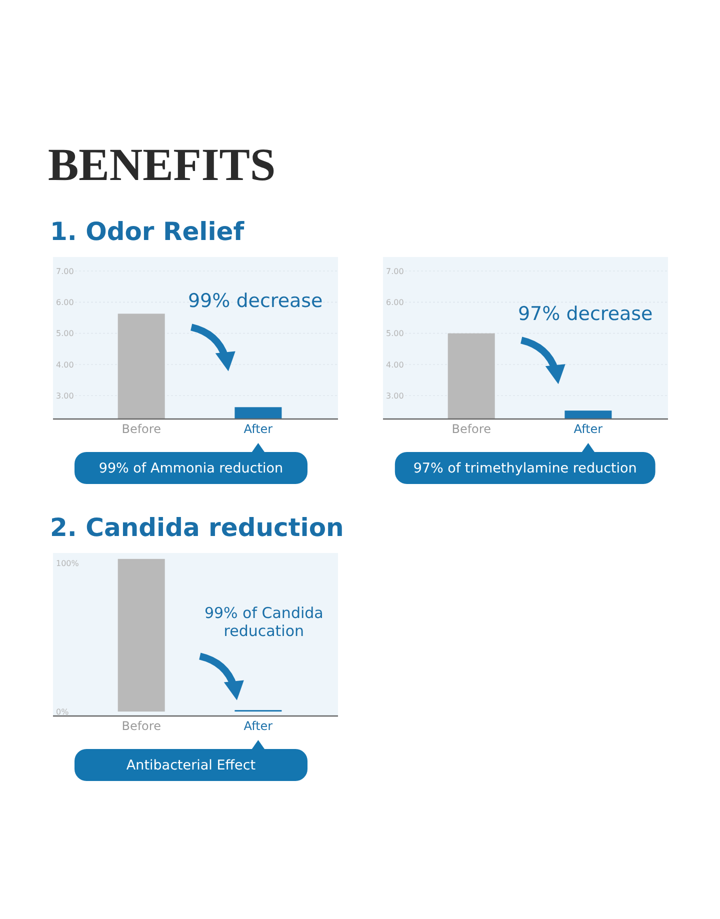 Image resolution: width=720 pixels, height=919 pixels. What do you see at coordinates (255, 301) in the screenshot?
I see `annotation: 99% decrease` at bounding box center [255, 301].